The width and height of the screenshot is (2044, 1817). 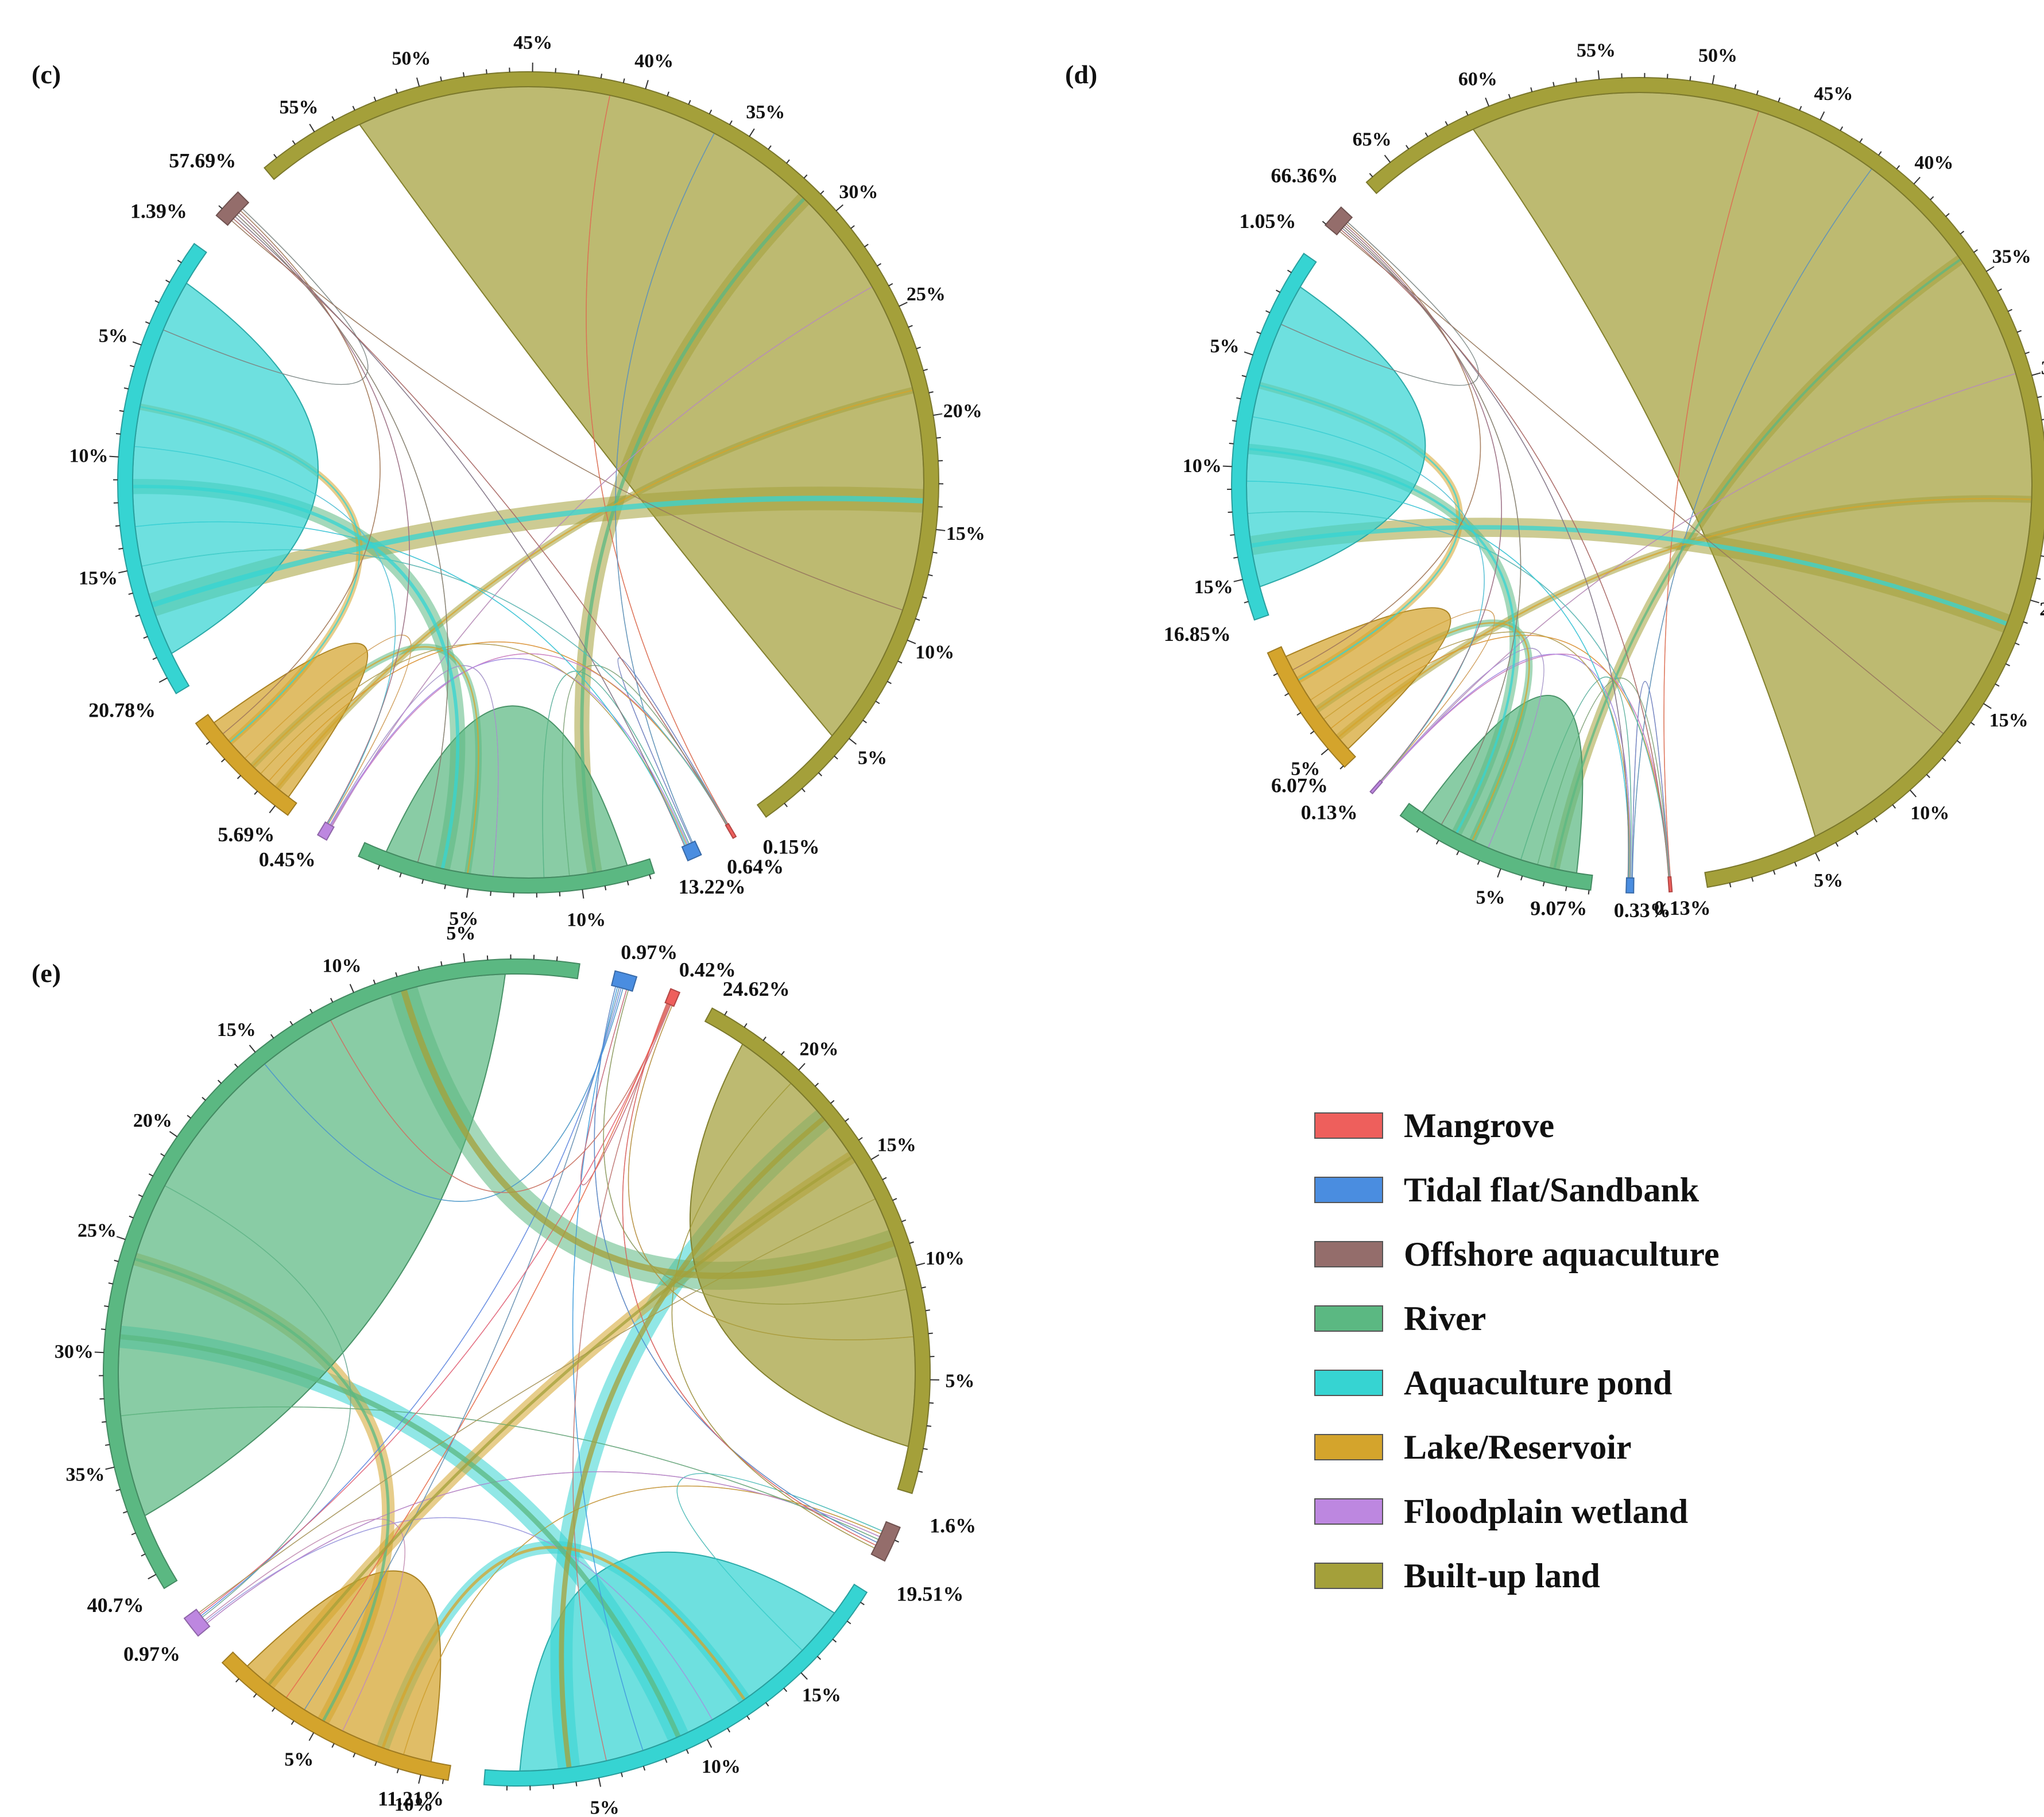 What do you see at coordinates (1698, 578) in the screenshot?
I see `chord-floodplain-wetland-to-built-up-land` at bounding box center [1698, 578].